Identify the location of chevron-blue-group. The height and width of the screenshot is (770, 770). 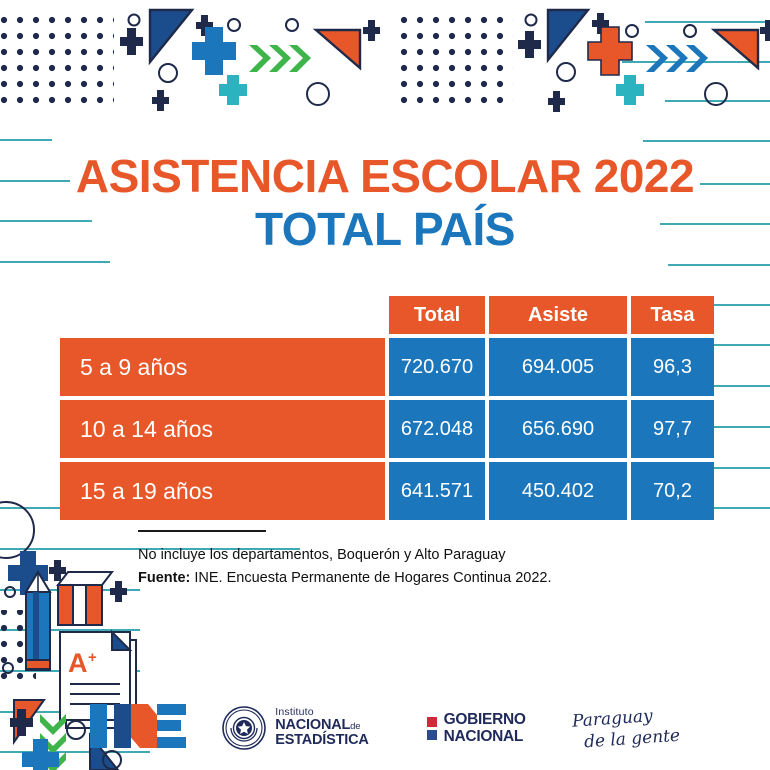
(677, 58).